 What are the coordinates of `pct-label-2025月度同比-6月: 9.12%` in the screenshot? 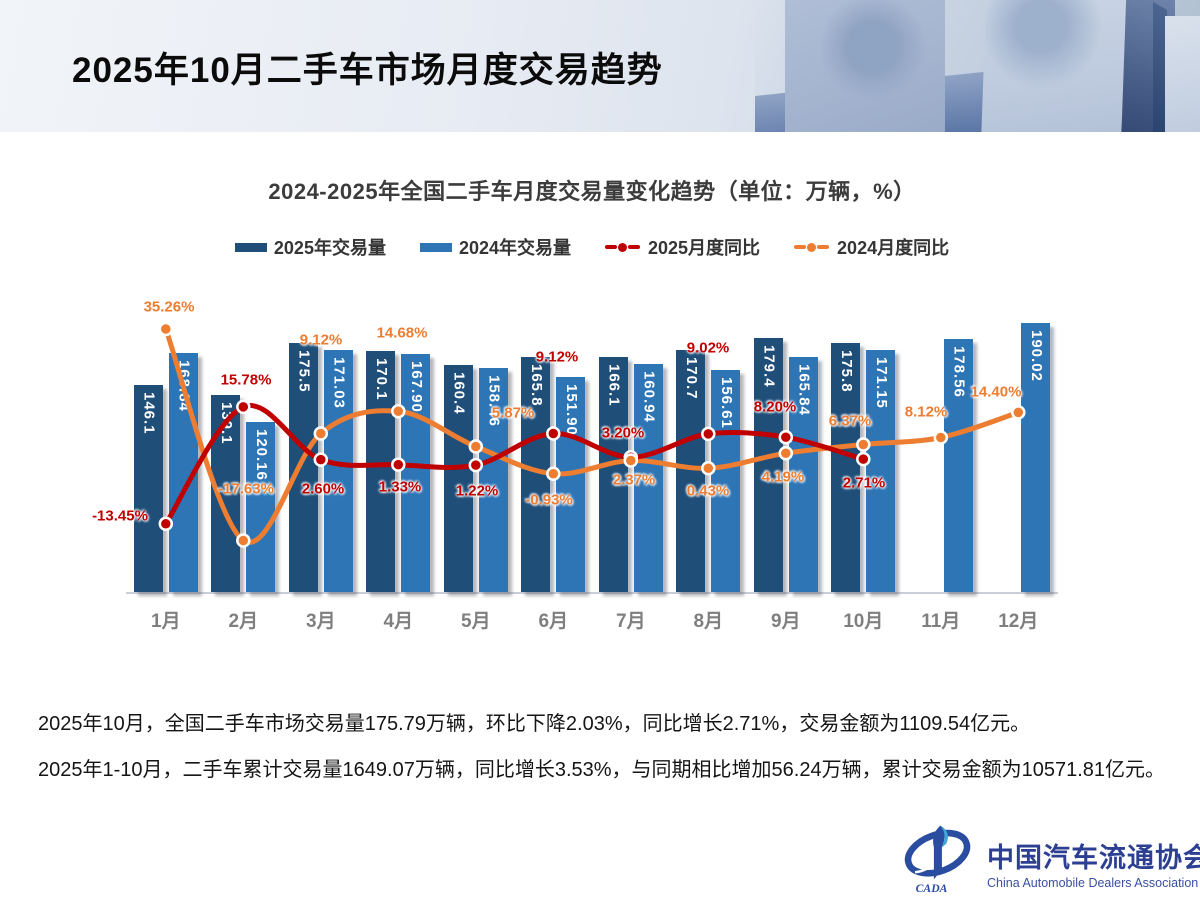 It's located at (557, 357).